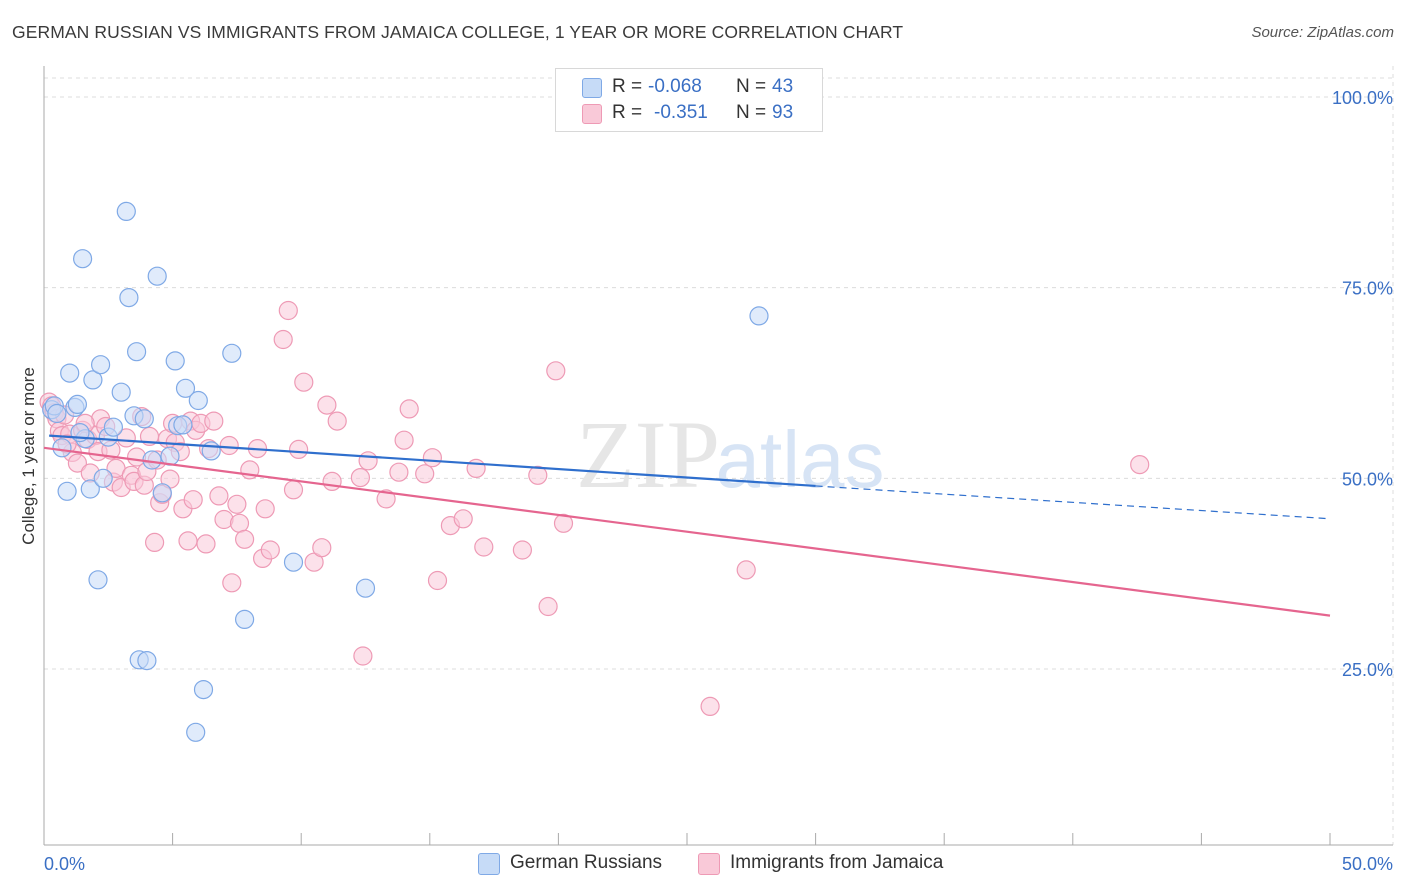 The height and width of the screenshot is (892, 1406). What do you see at coordinates (648, 454) in the screenshot?
I see `watermark-zip: ZIP` at bounding box center [648, 454].